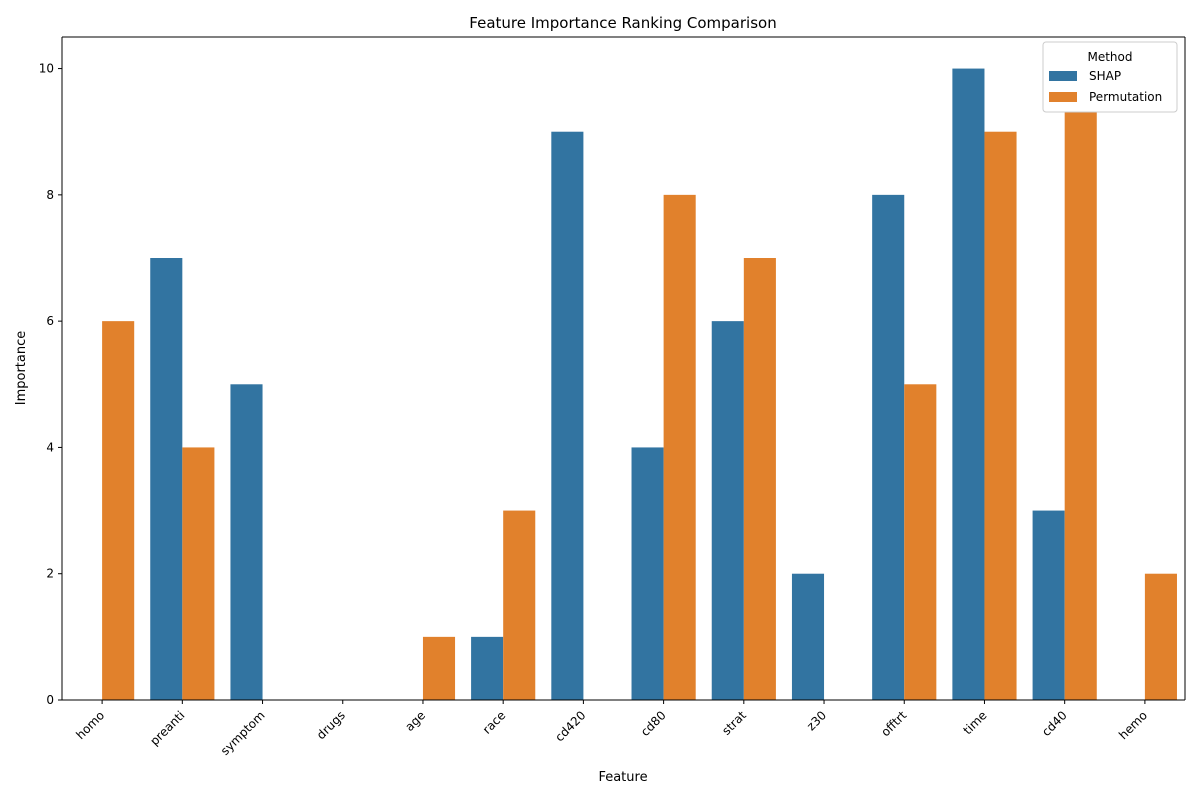  I want to click on bar-shap-time, so click(968, 384).